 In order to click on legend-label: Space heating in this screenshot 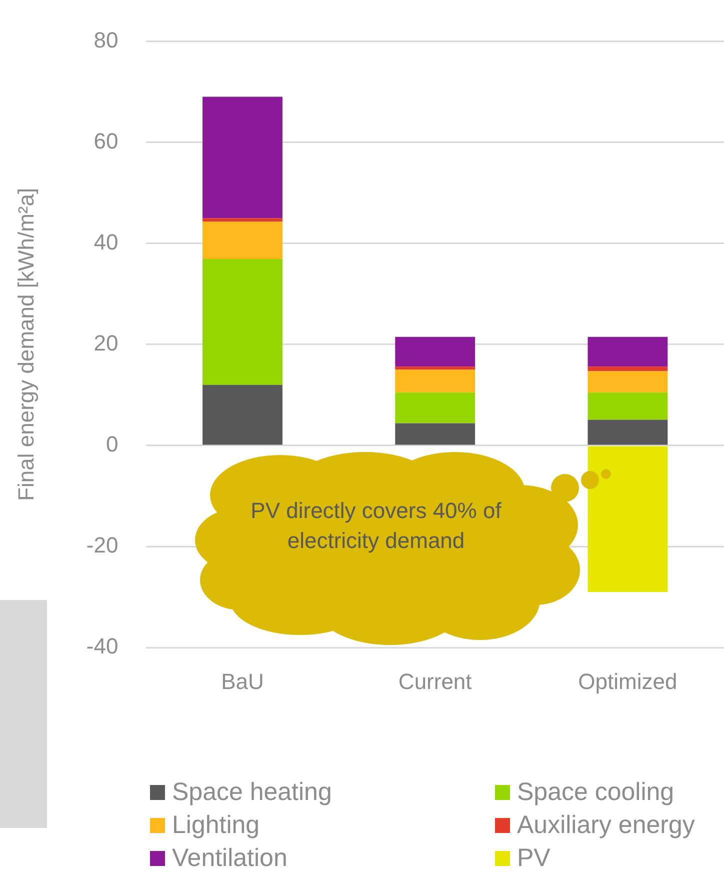, I will do `click(252, 792)`.